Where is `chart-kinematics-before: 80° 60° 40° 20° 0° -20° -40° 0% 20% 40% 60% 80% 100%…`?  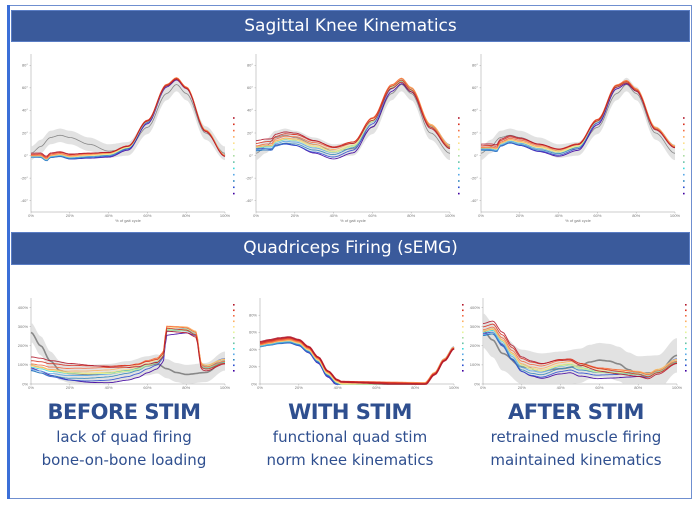 chart-kinematics-before: 80° 60° 40° 20° 0° -20° -40° 0% 20% 40% 60% 80% 100%… is located at coordinates (128, 138).